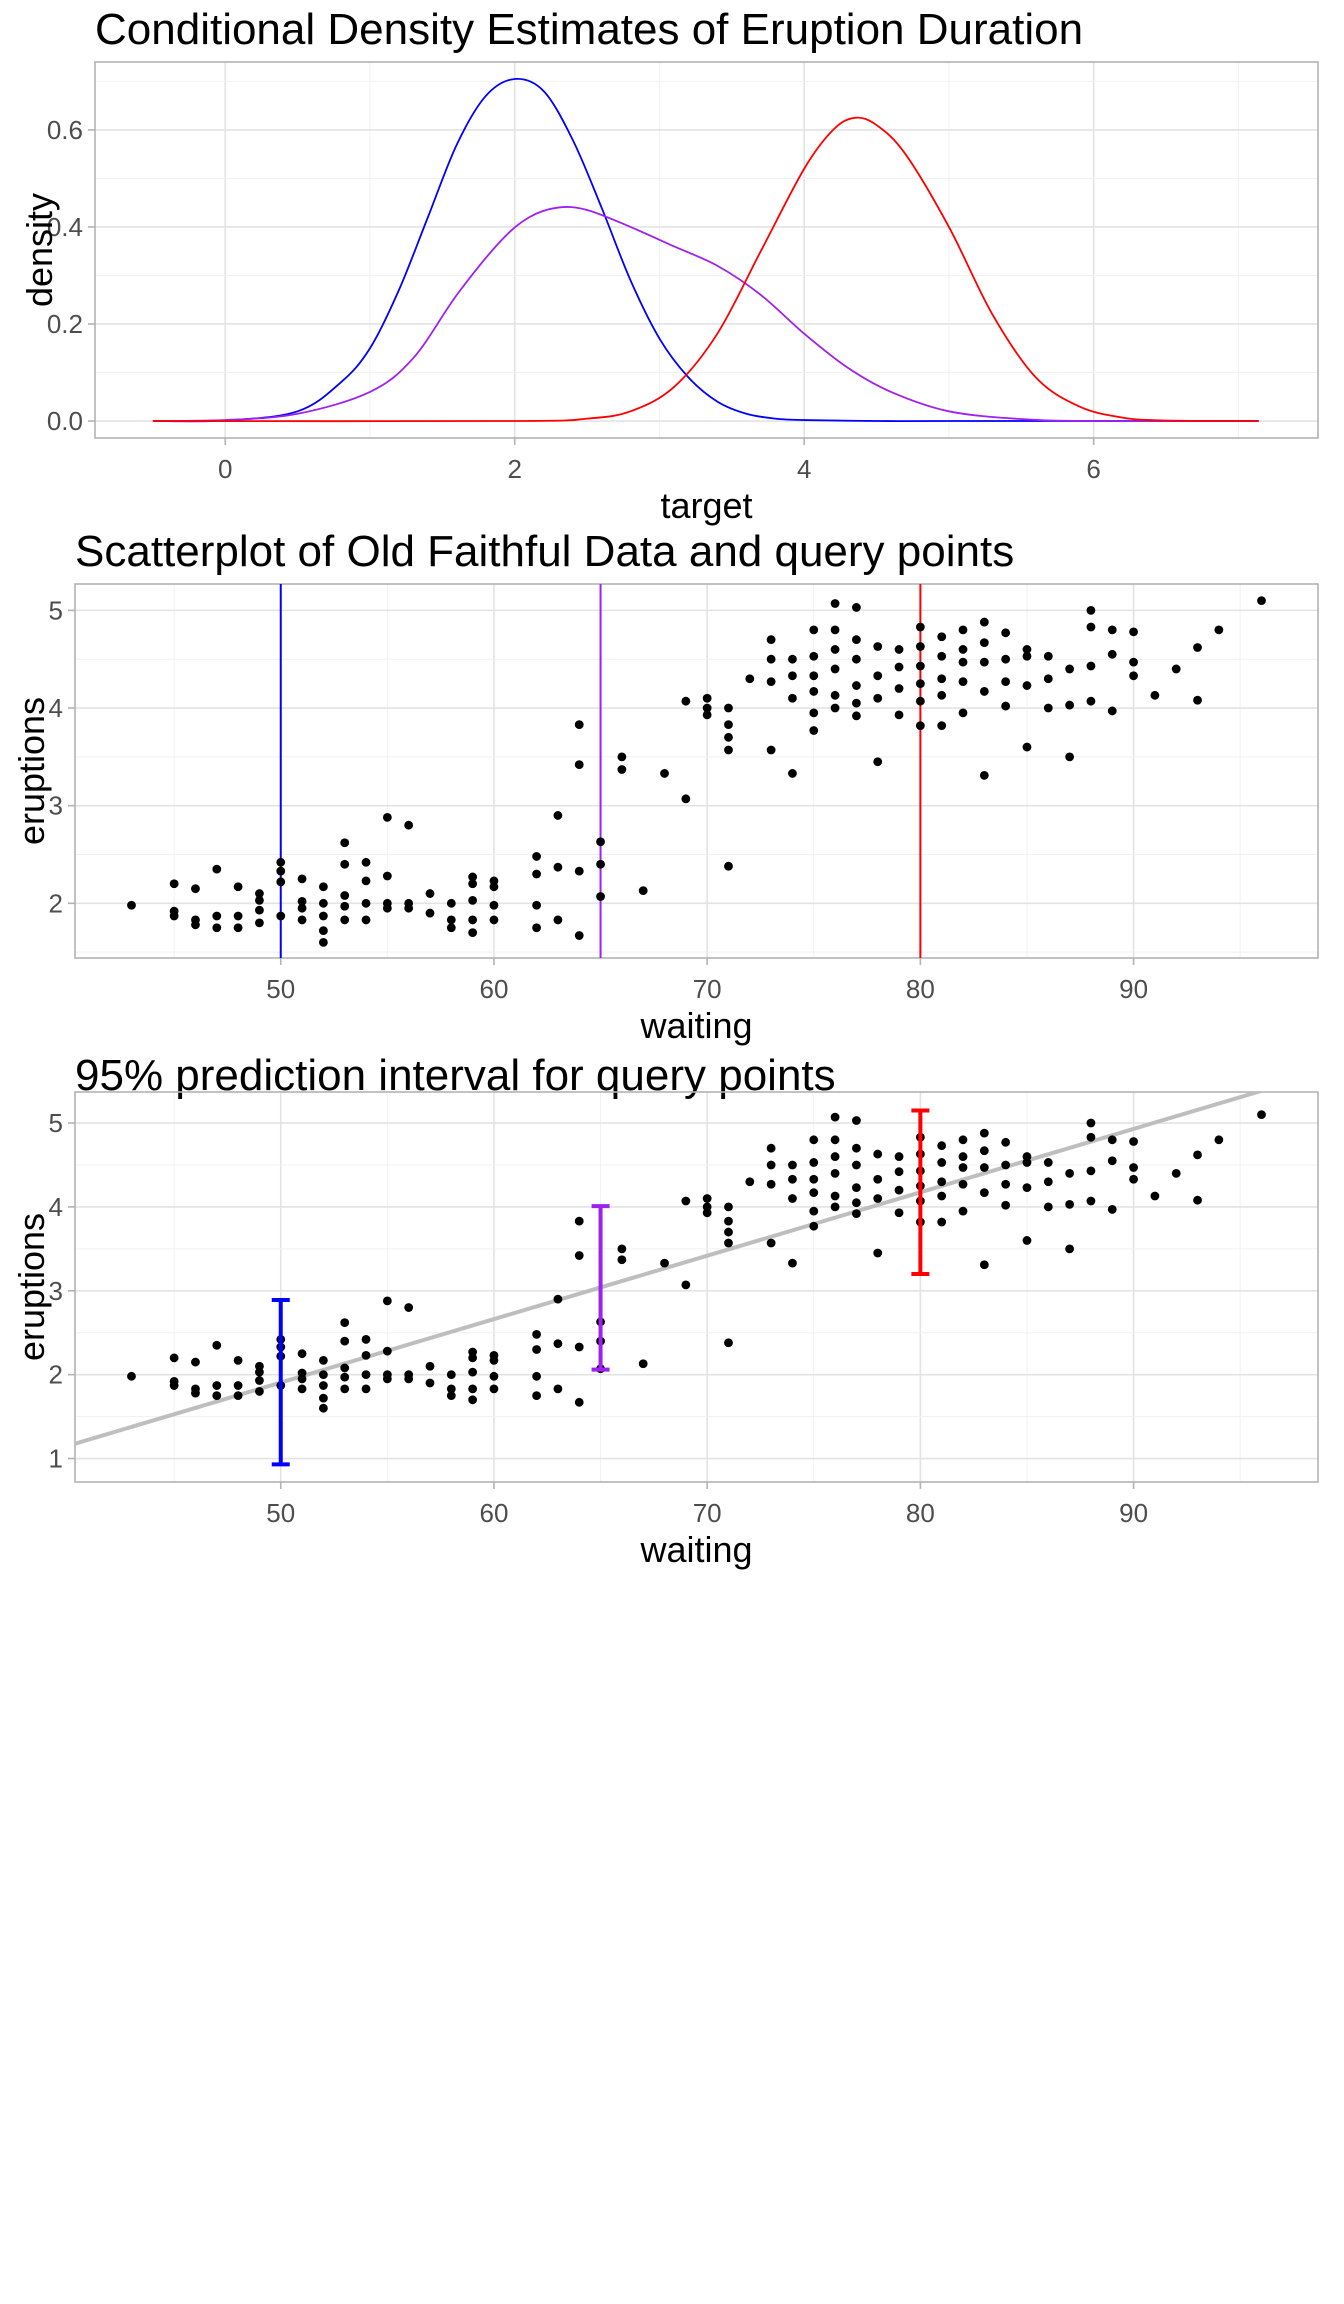 This screenshot has width=1344, height=2304. I want to click on x-tick-label: 2, so click(514, 469).